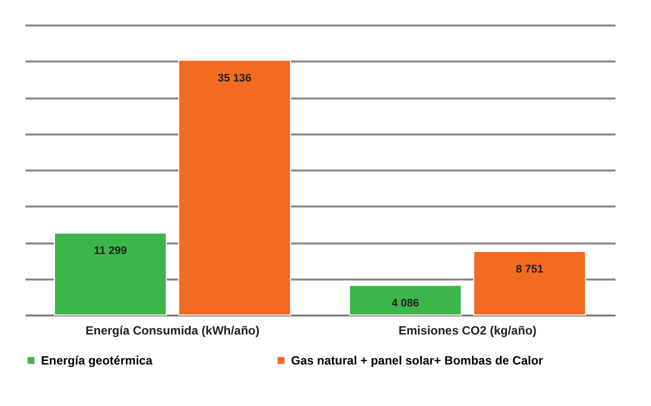 The image size is (651, 406). I want to click on data-label: 35 136, so click(235, 78).